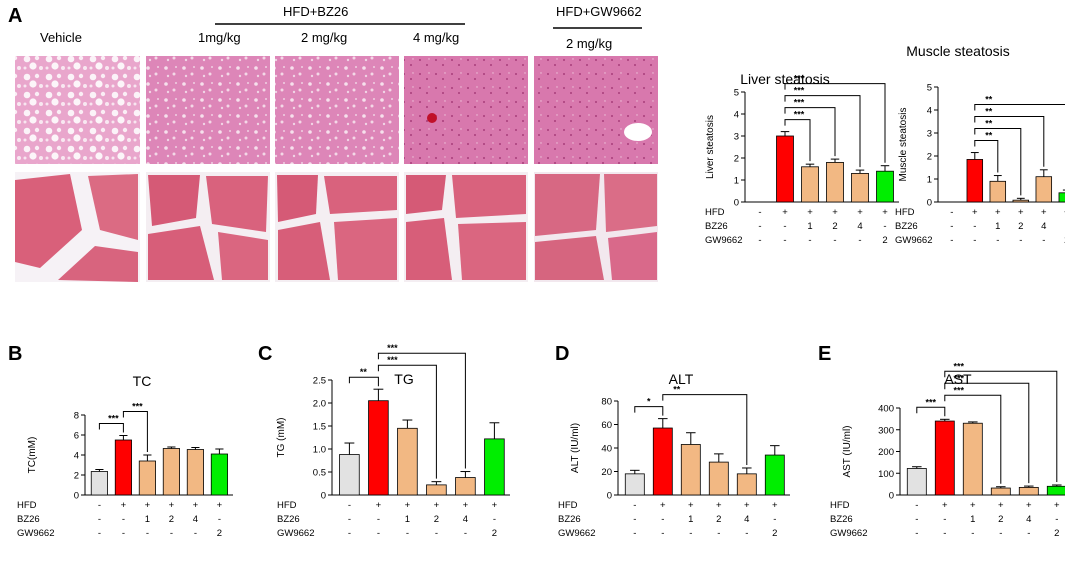 The width and height of the screenshot is (1065, 579). I want to click on y-tick-label: 2, so click(929, 157).